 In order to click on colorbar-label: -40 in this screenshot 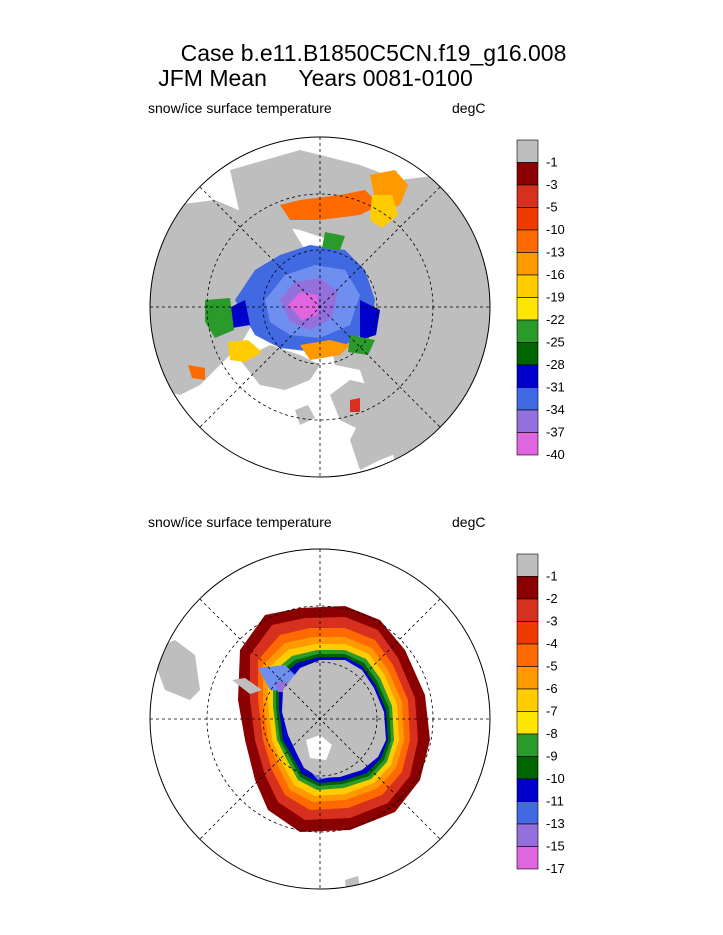, I will do `click(555, 454)`.